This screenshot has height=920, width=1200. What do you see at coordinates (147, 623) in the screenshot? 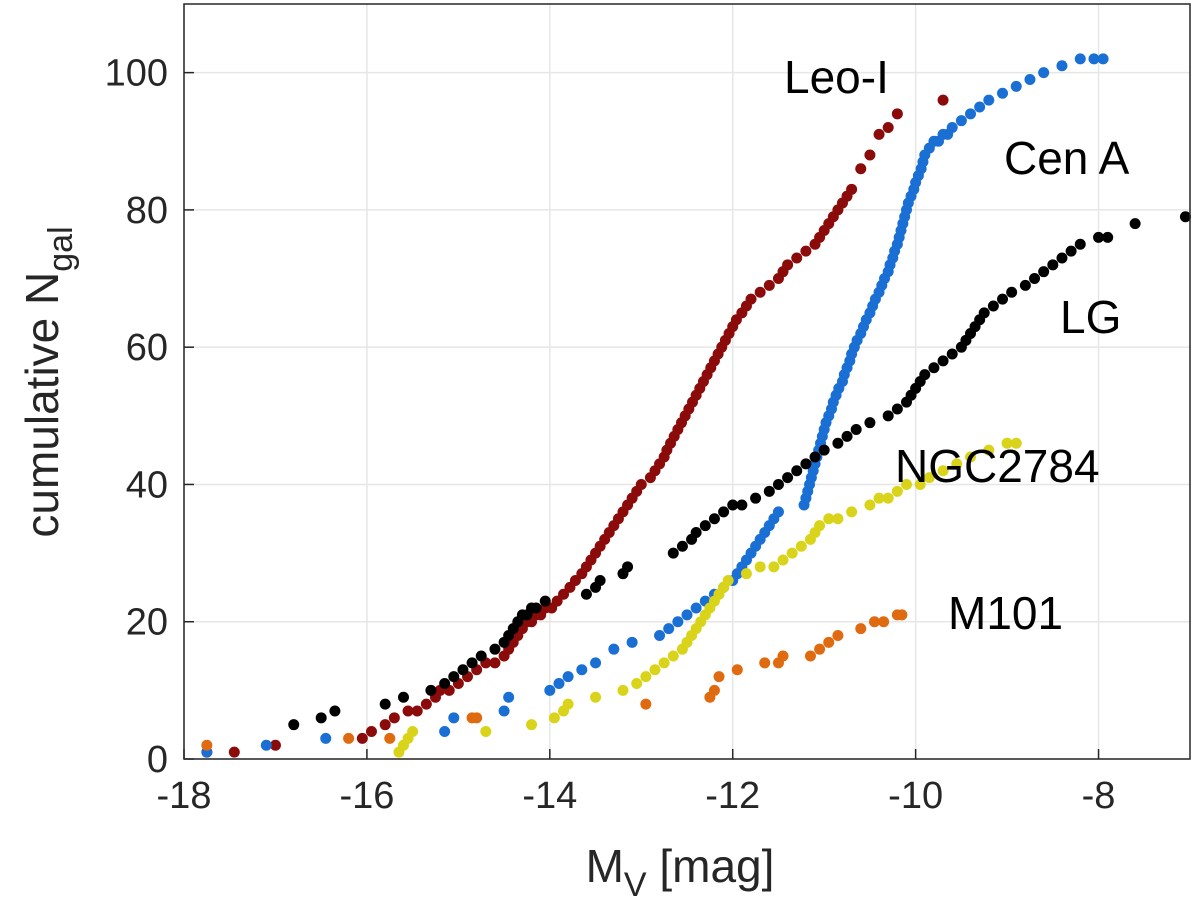
I see `y-tick-label: 20` at bounding box center [147, 623].